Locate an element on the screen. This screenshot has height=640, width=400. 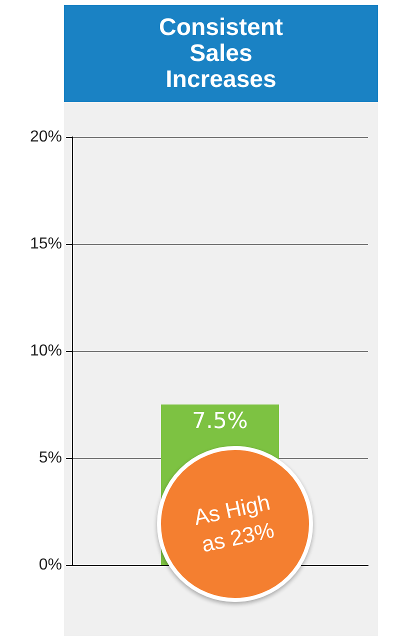
y-tick-label: 10% is located at coordinates (46, 351).